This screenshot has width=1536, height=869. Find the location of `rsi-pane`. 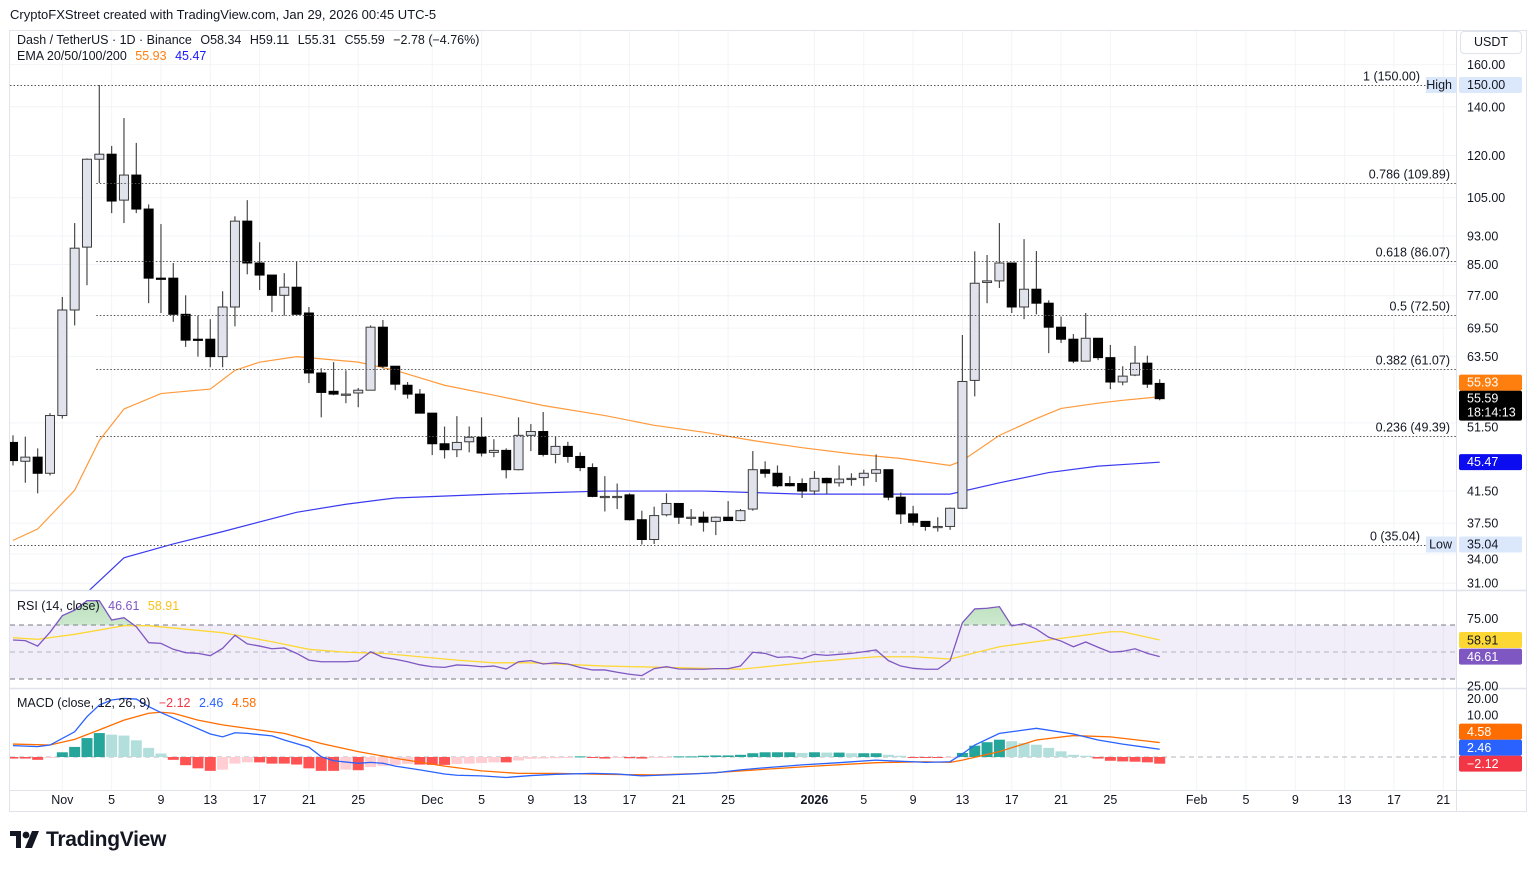

rsi-pane is located at coordinates (733, 640).